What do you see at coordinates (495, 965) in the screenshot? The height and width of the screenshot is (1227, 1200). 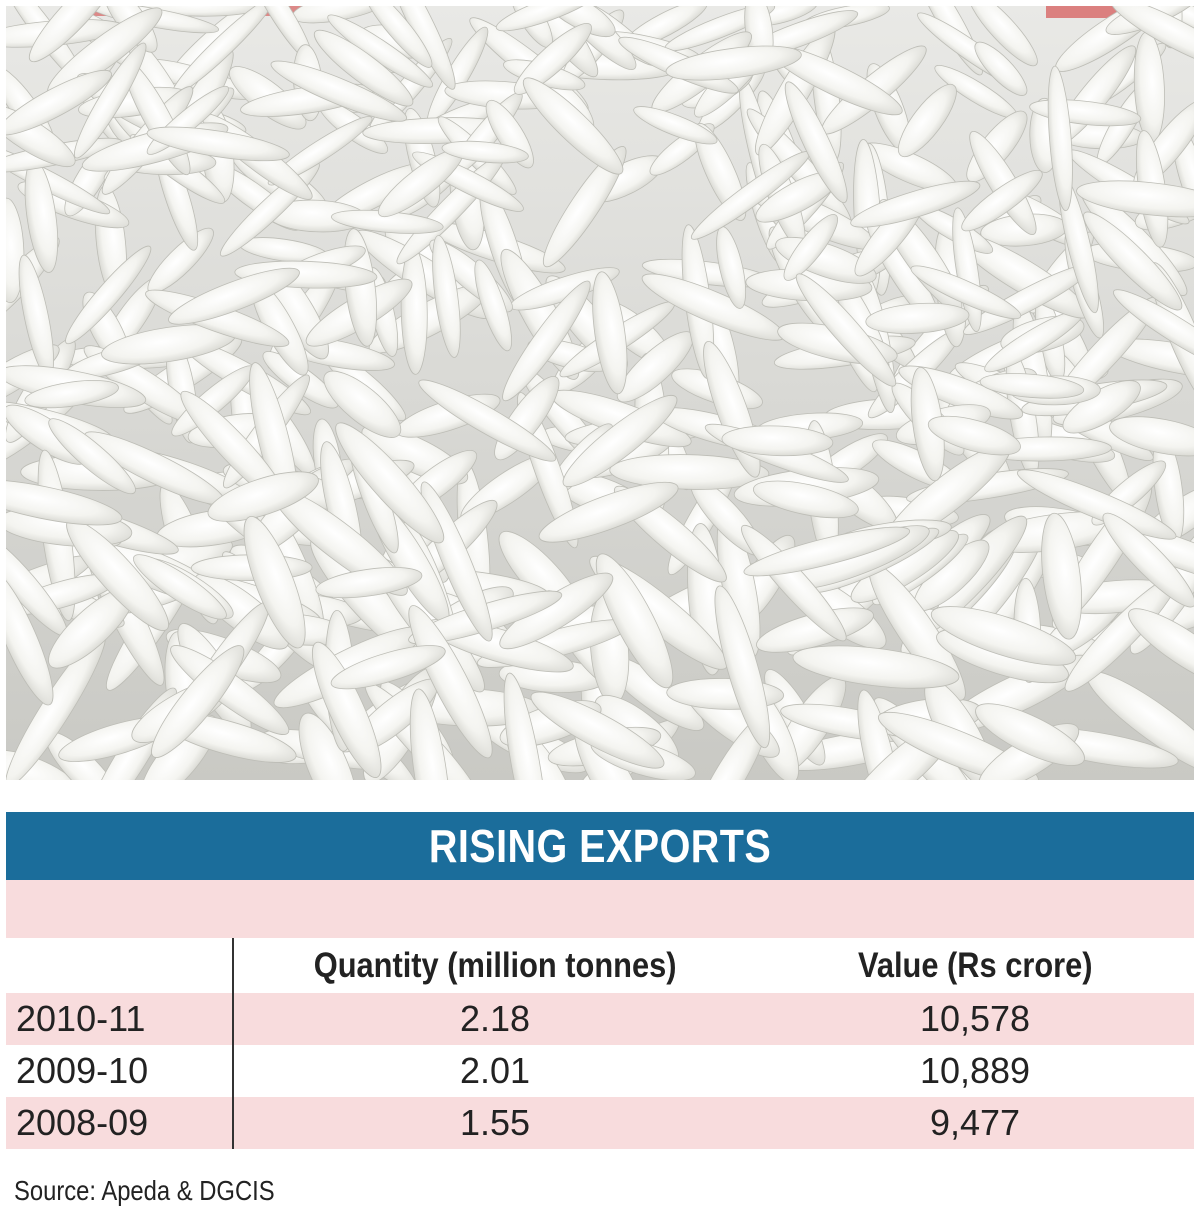 I see `header-quantity: Quantity (million tonnes)` at bounding box center [495, 965].